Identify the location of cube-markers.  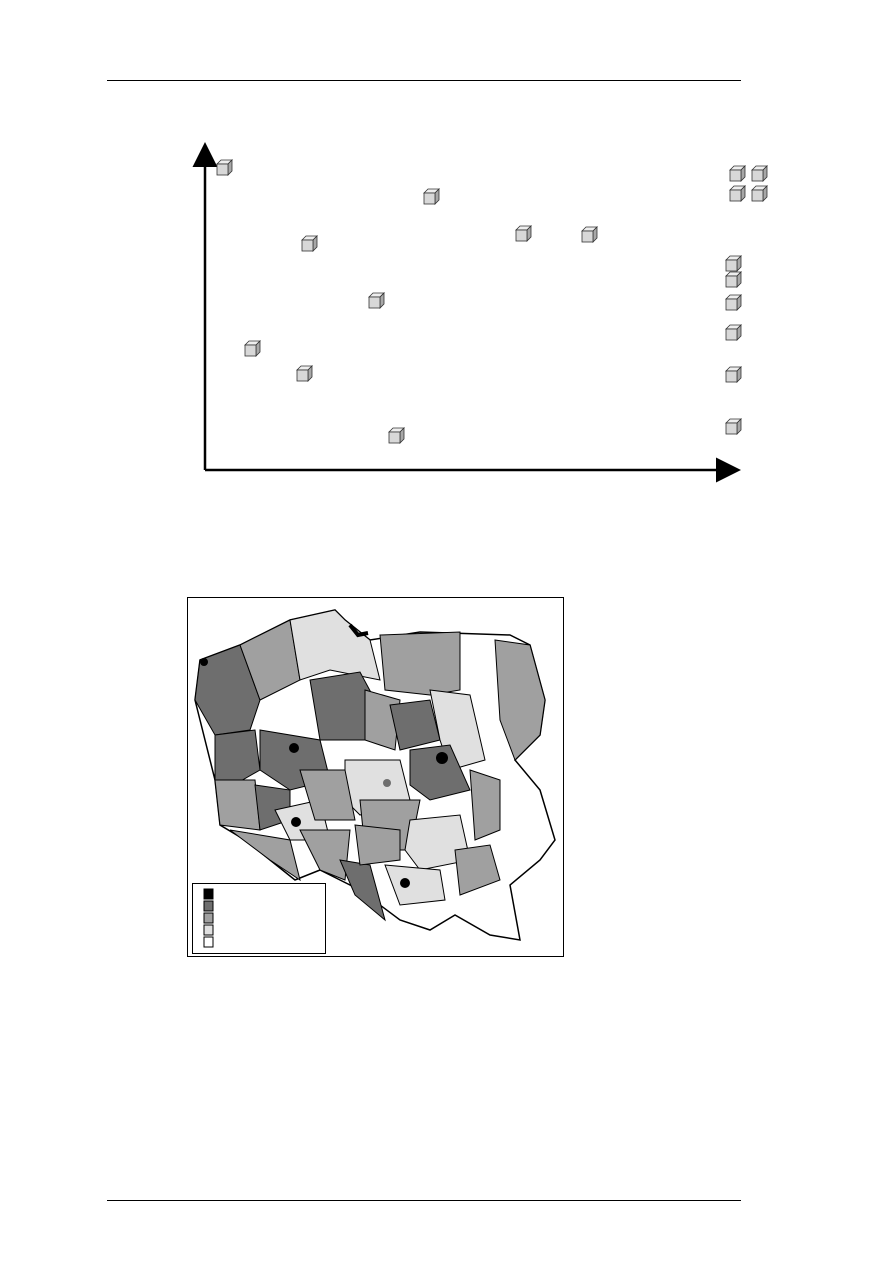
(492, 301).